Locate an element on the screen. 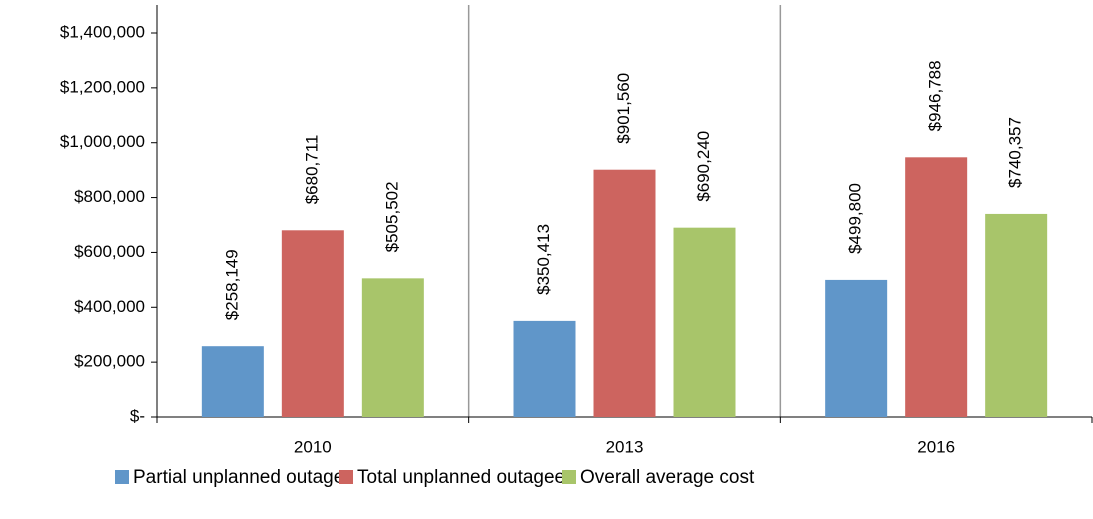  legend-label: Total unplanned outagee is located at coordinates (461, 477).